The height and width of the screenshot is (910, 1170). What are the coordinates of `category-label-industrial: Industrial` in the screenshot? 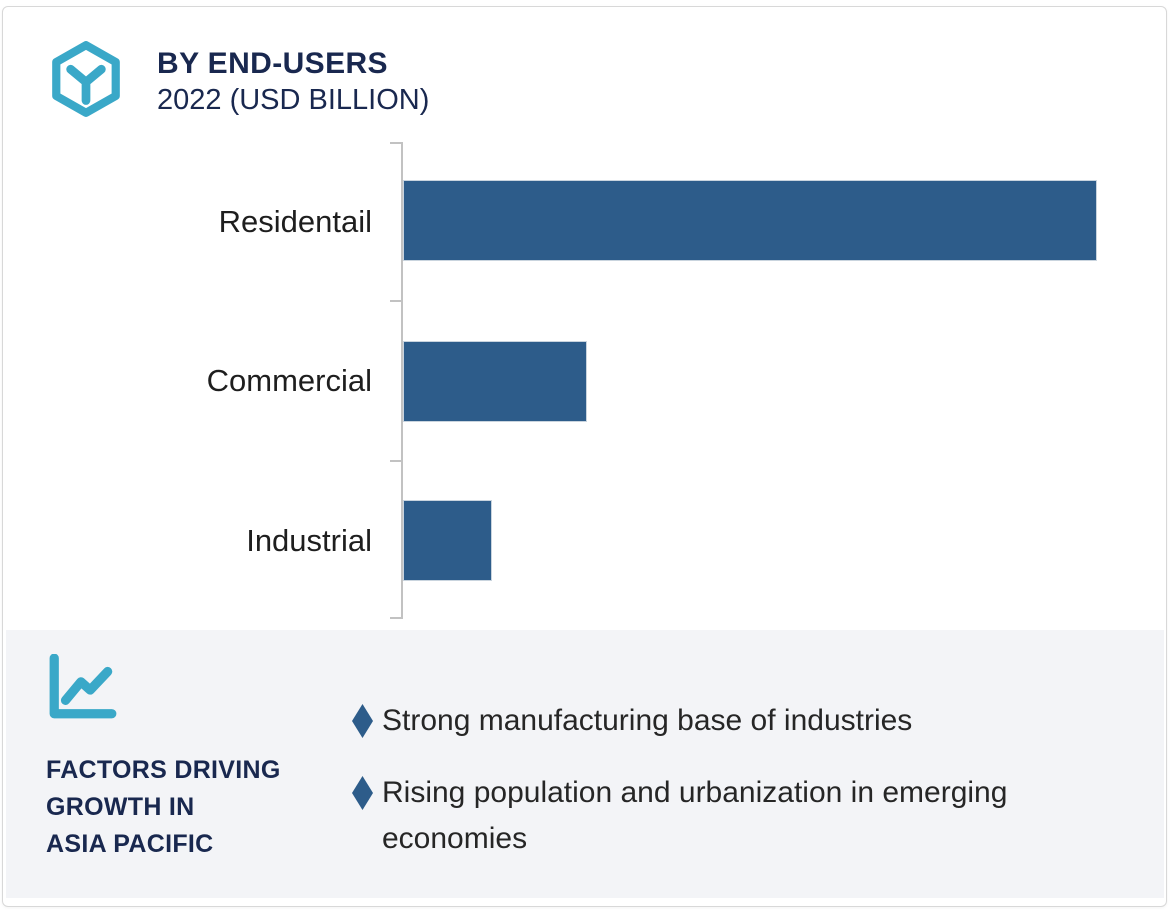 It's located at (309, 540).